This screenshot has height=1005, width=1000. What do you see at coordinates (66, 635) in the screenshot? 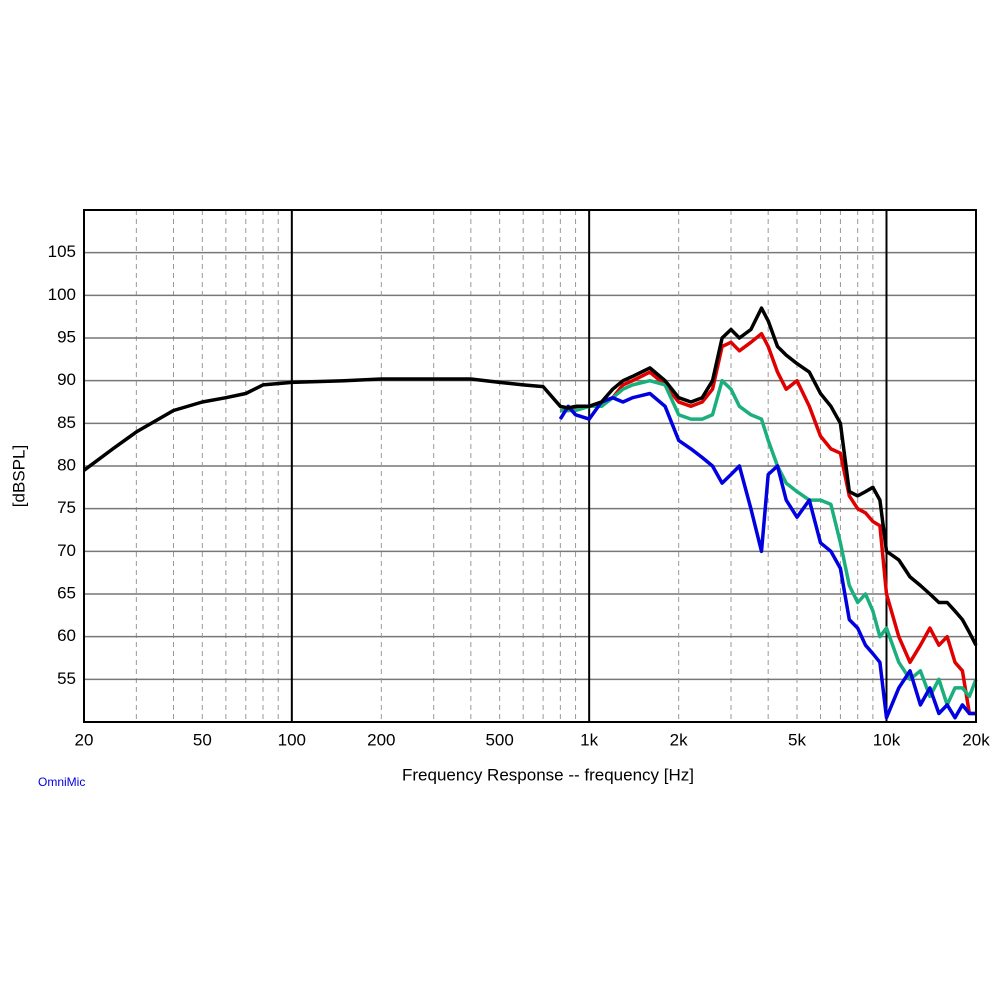
I see `y-tick-label: 60` at bounding box center [66, 635].